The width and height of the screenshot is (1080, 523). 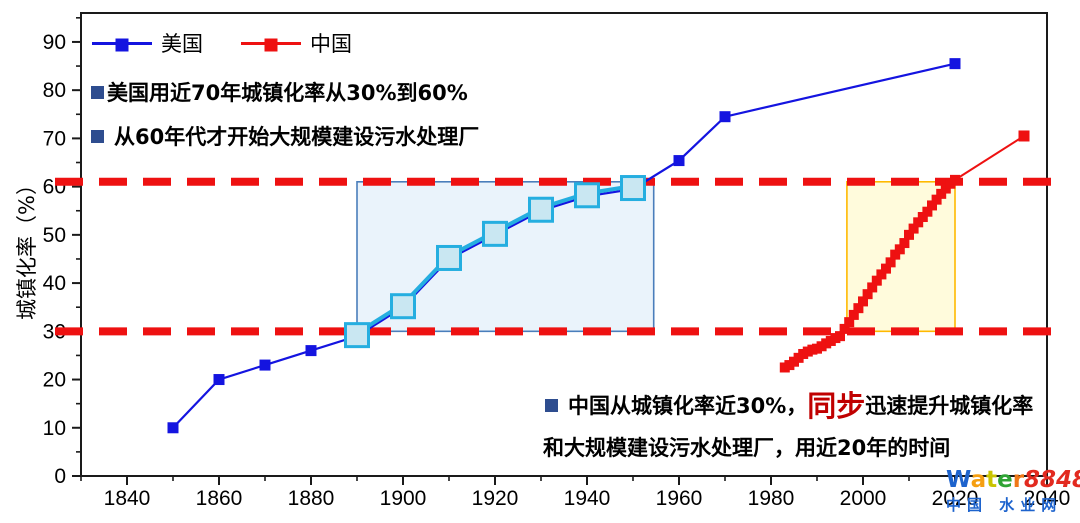 I want to click on watermark-brand-row: Water8848.com, so click(x=1013, y=482).